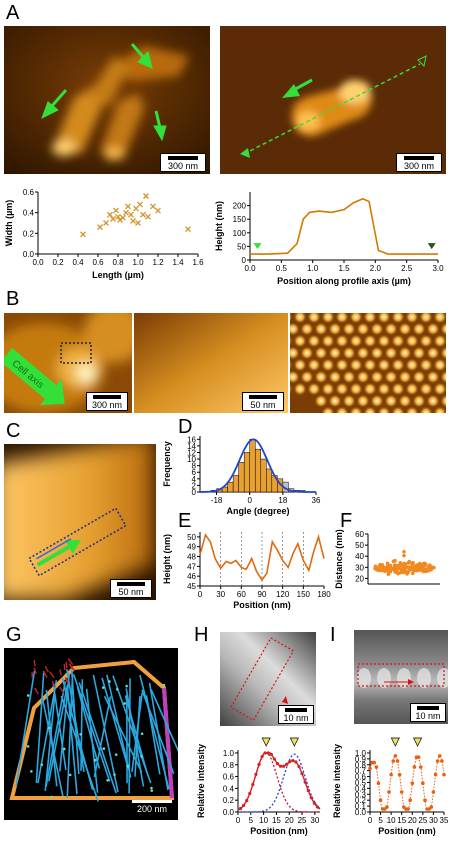 The height and width of the screenshot is (850, 450). I want to click on x-axis-label: Position along profile axis (µm), so click(344, 281).